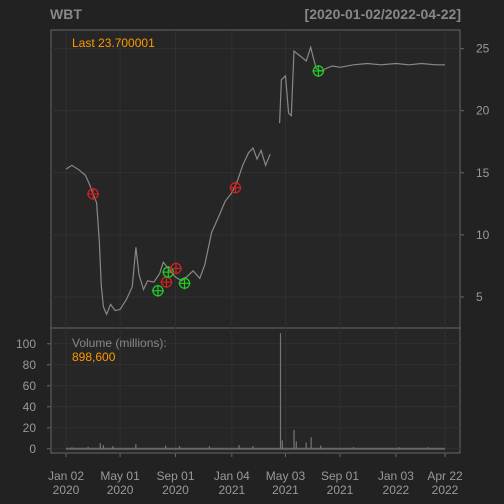 This screenshot has width=504, height=504. Describe the element at coordinates (383, 14) in the screenshot. I see `date-range-title: [2020-01-02/2022-04-22]` at that location.